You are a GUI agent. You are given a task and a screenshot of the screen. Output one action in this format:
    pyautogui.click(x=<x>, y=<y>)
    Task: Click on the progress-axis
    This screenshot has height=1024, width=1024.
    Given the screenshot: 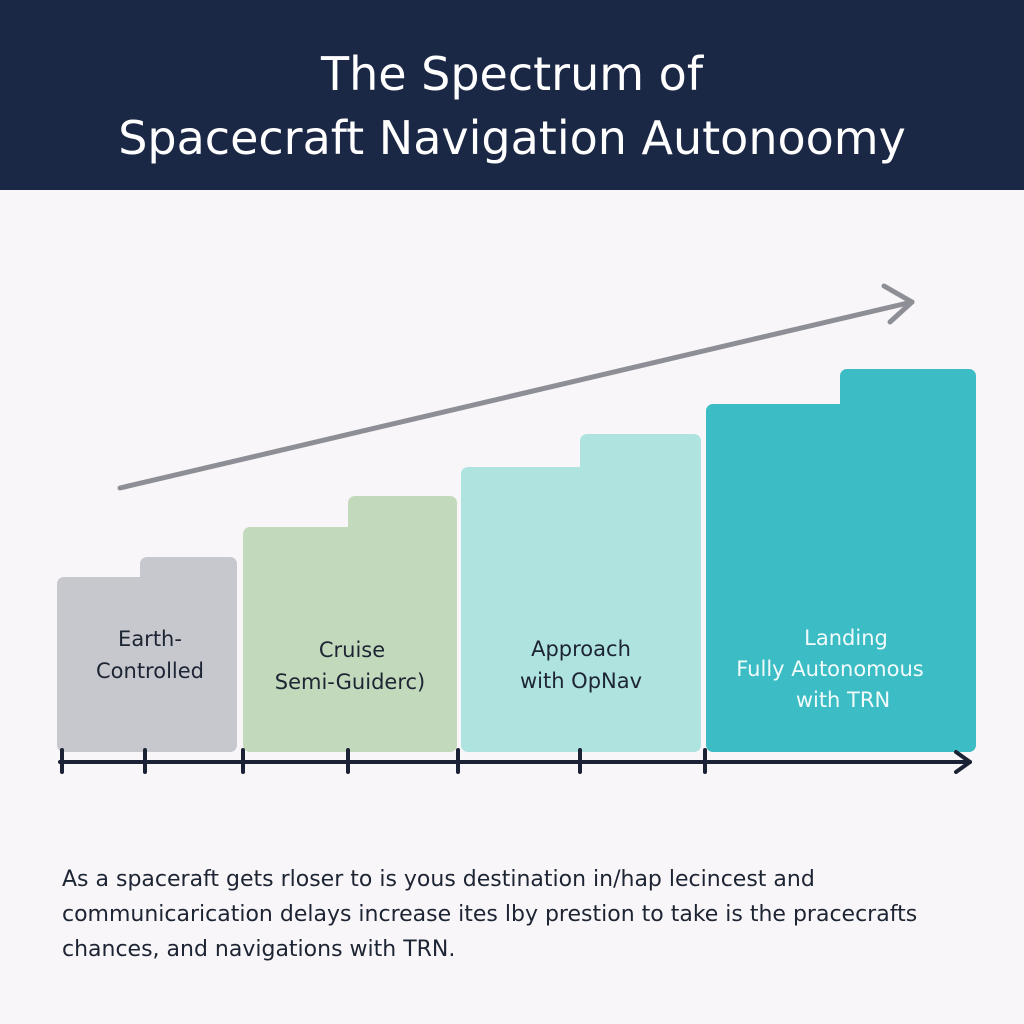 What is the action you would take?
    pyautogui.click(x=515, y=761)
    